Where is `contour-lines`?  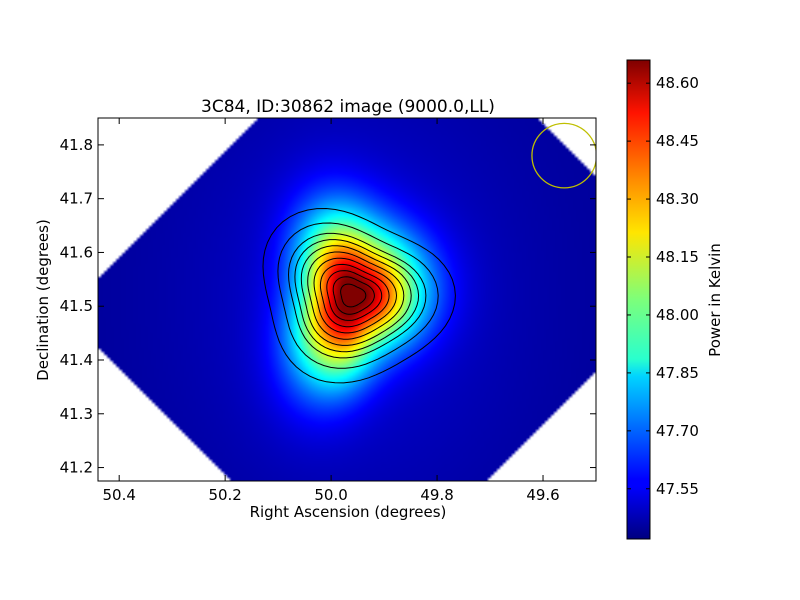 contour-lines is located at coordinates (359, 295).